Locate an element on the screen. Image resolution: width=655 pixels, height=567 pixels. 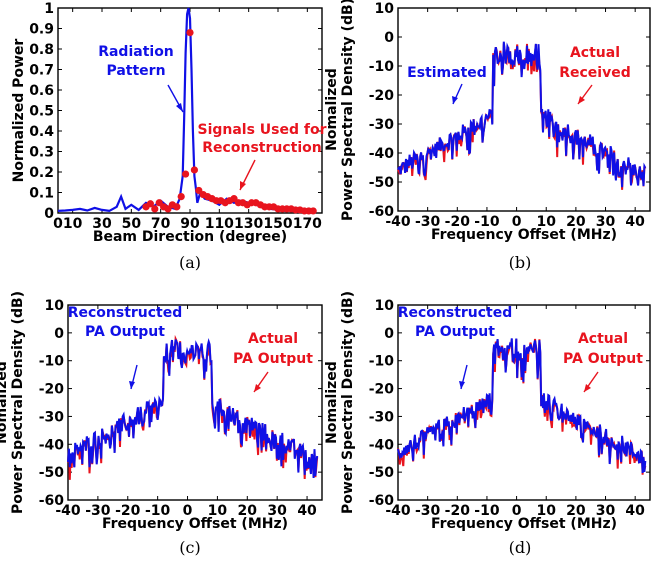
y-tick-label: -10 is located at coordinates (382, 67).